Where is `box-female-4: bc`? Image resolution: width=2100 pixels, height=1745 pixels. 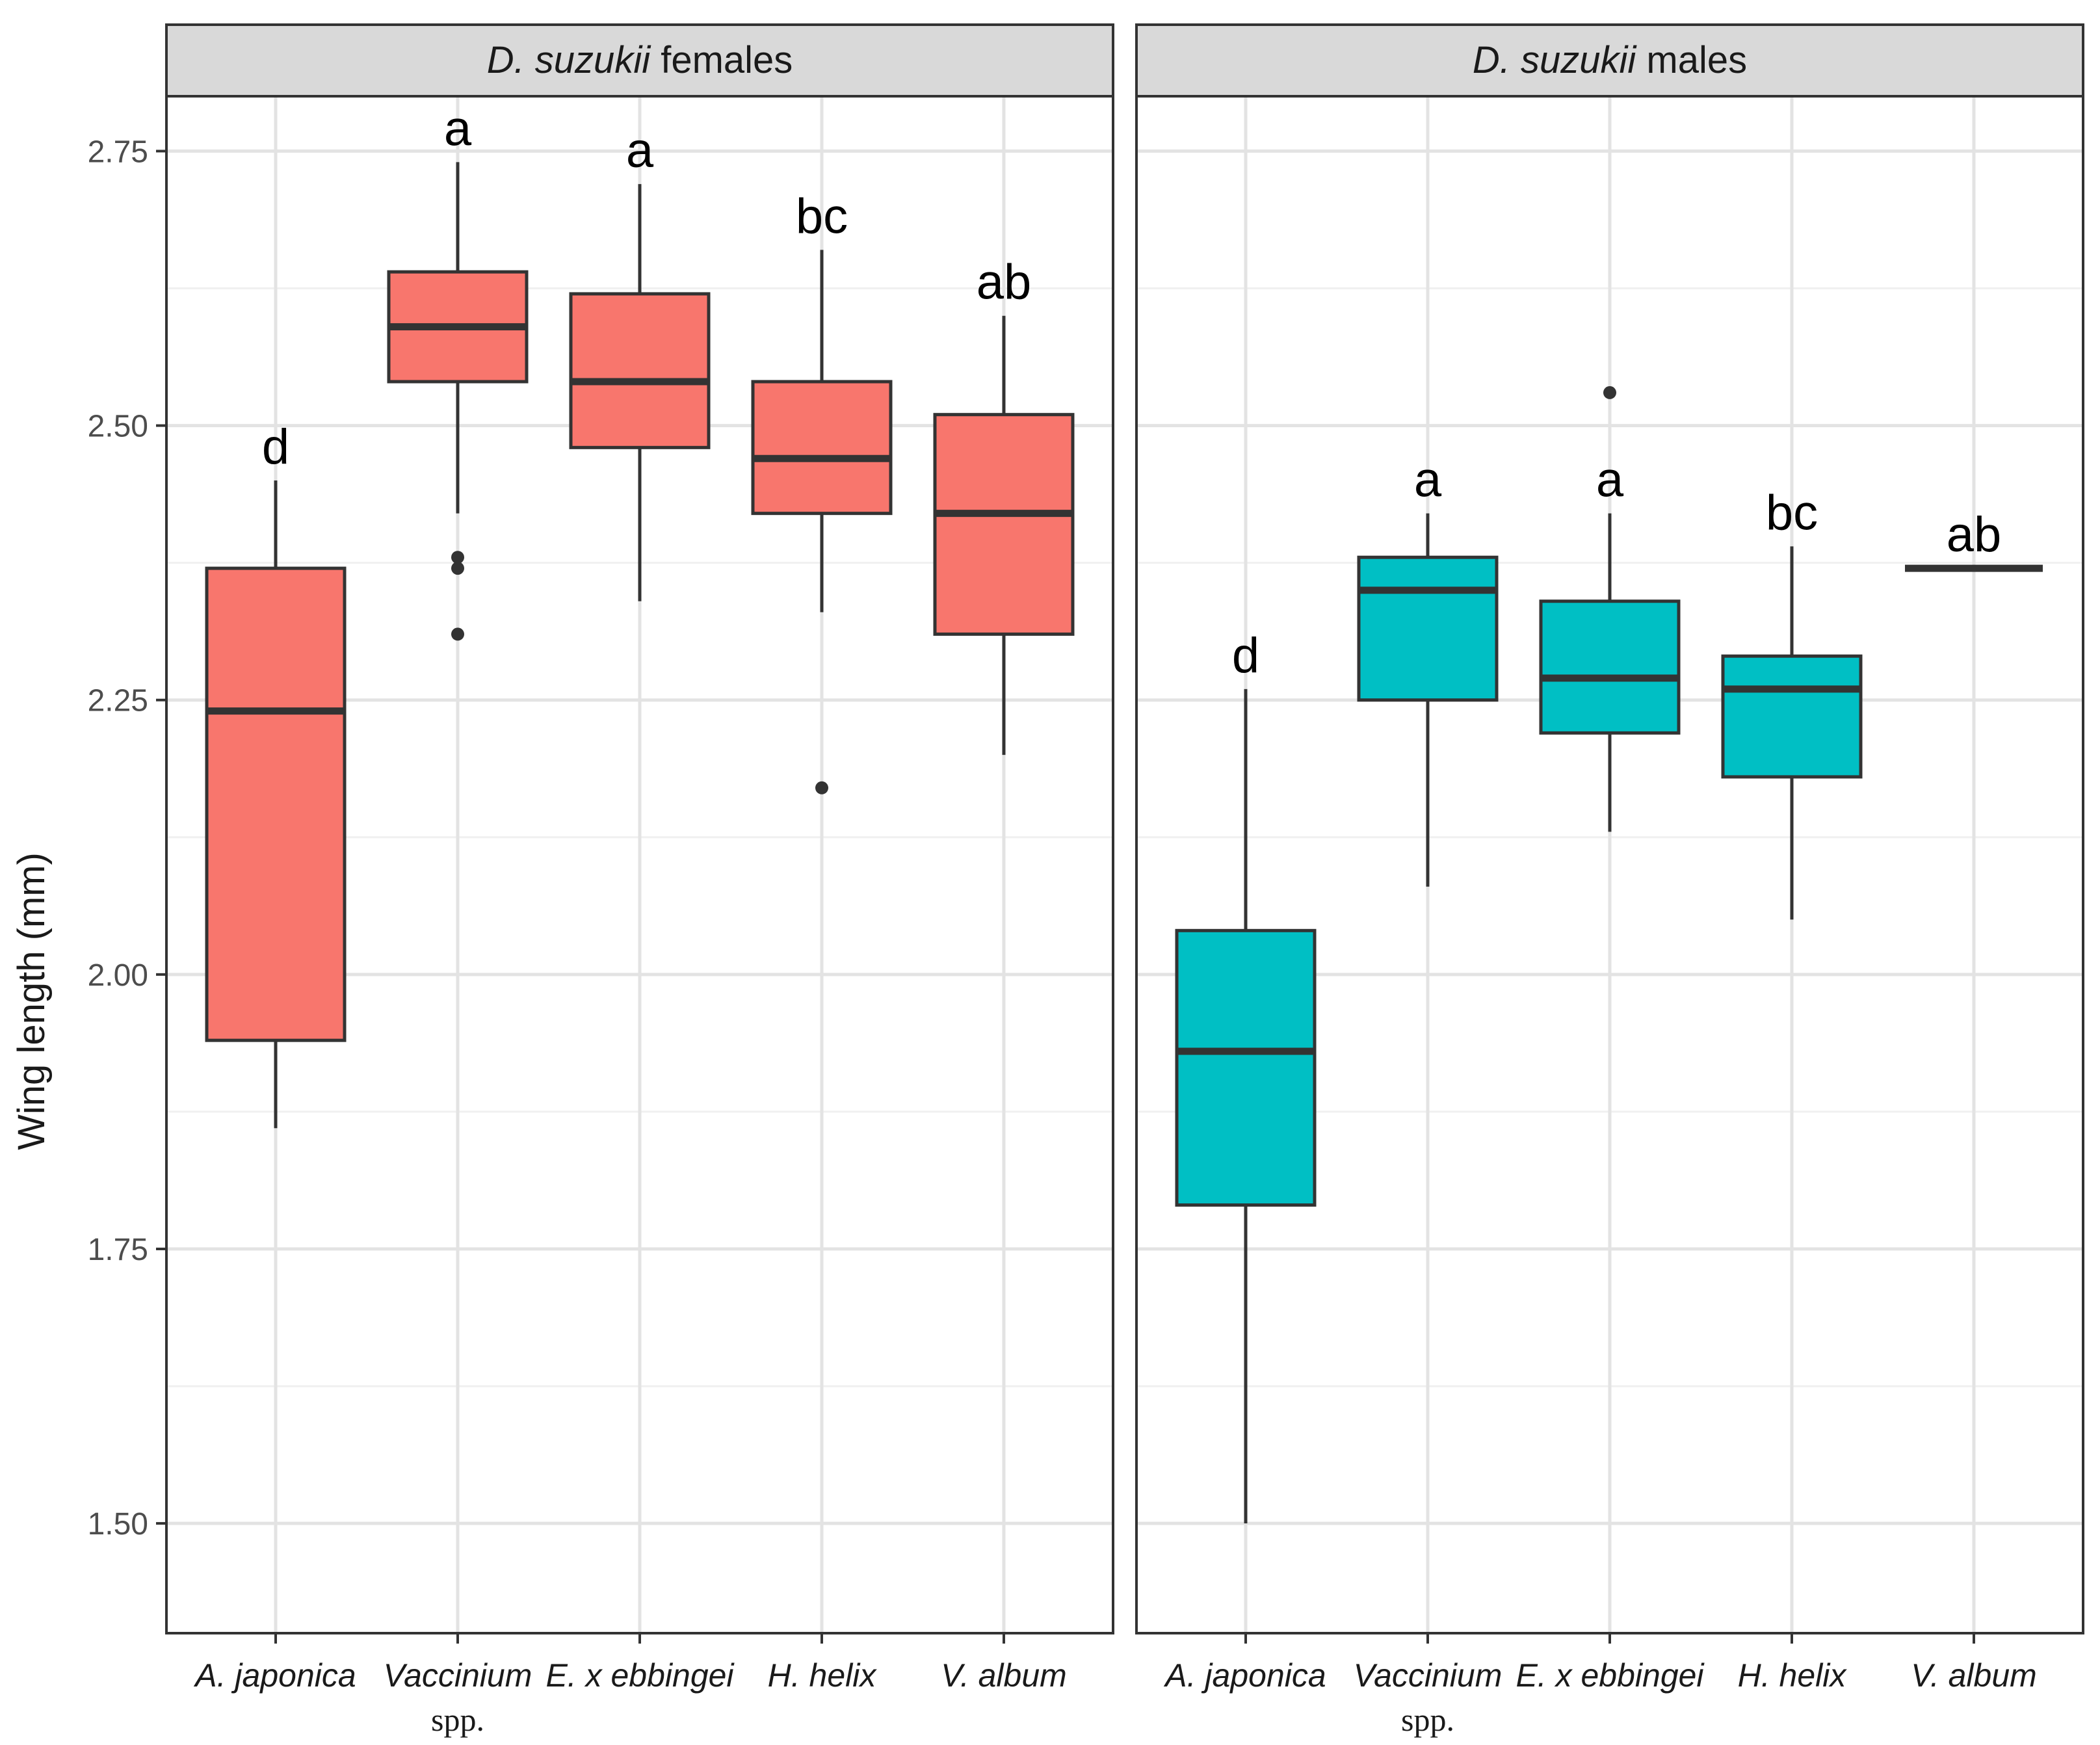
box-female-4: bc is located at coordinates (822, 491).